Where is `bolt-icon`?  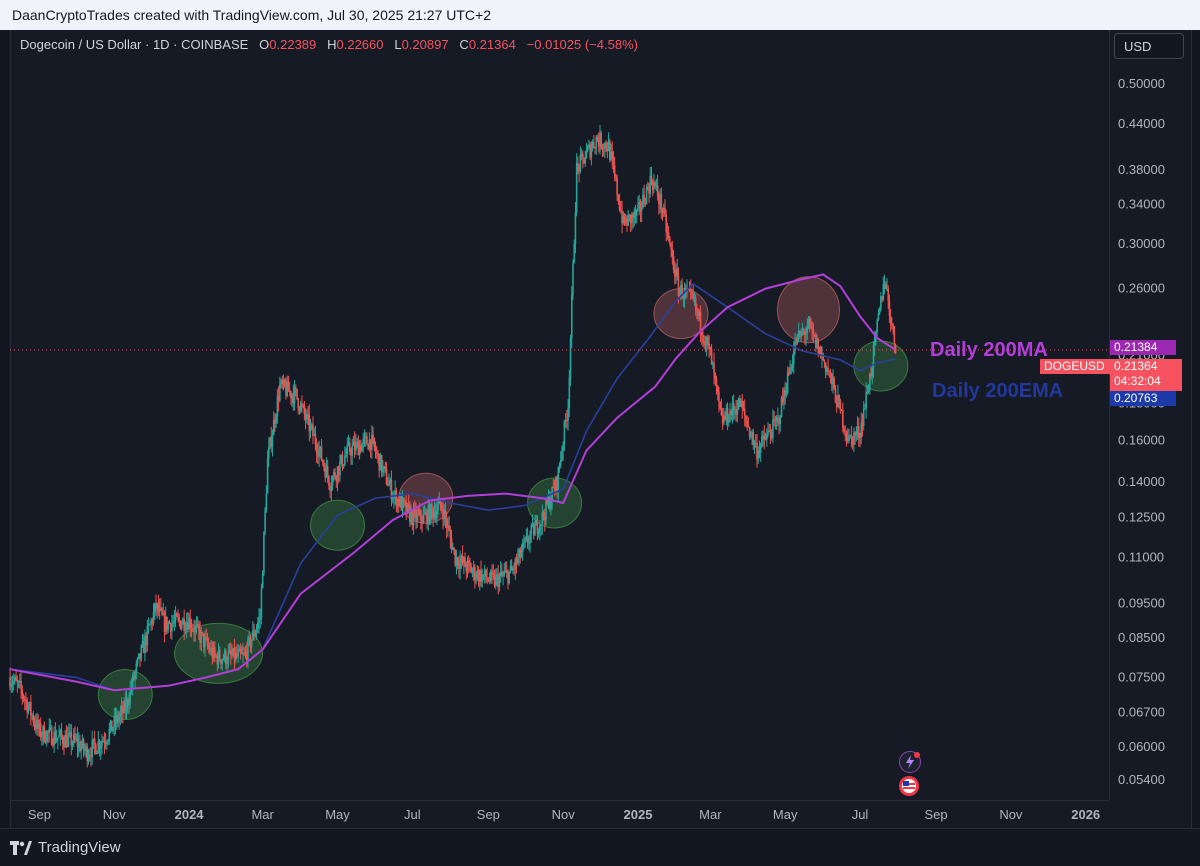 bolt-icon is located at coordinates (910, 762).